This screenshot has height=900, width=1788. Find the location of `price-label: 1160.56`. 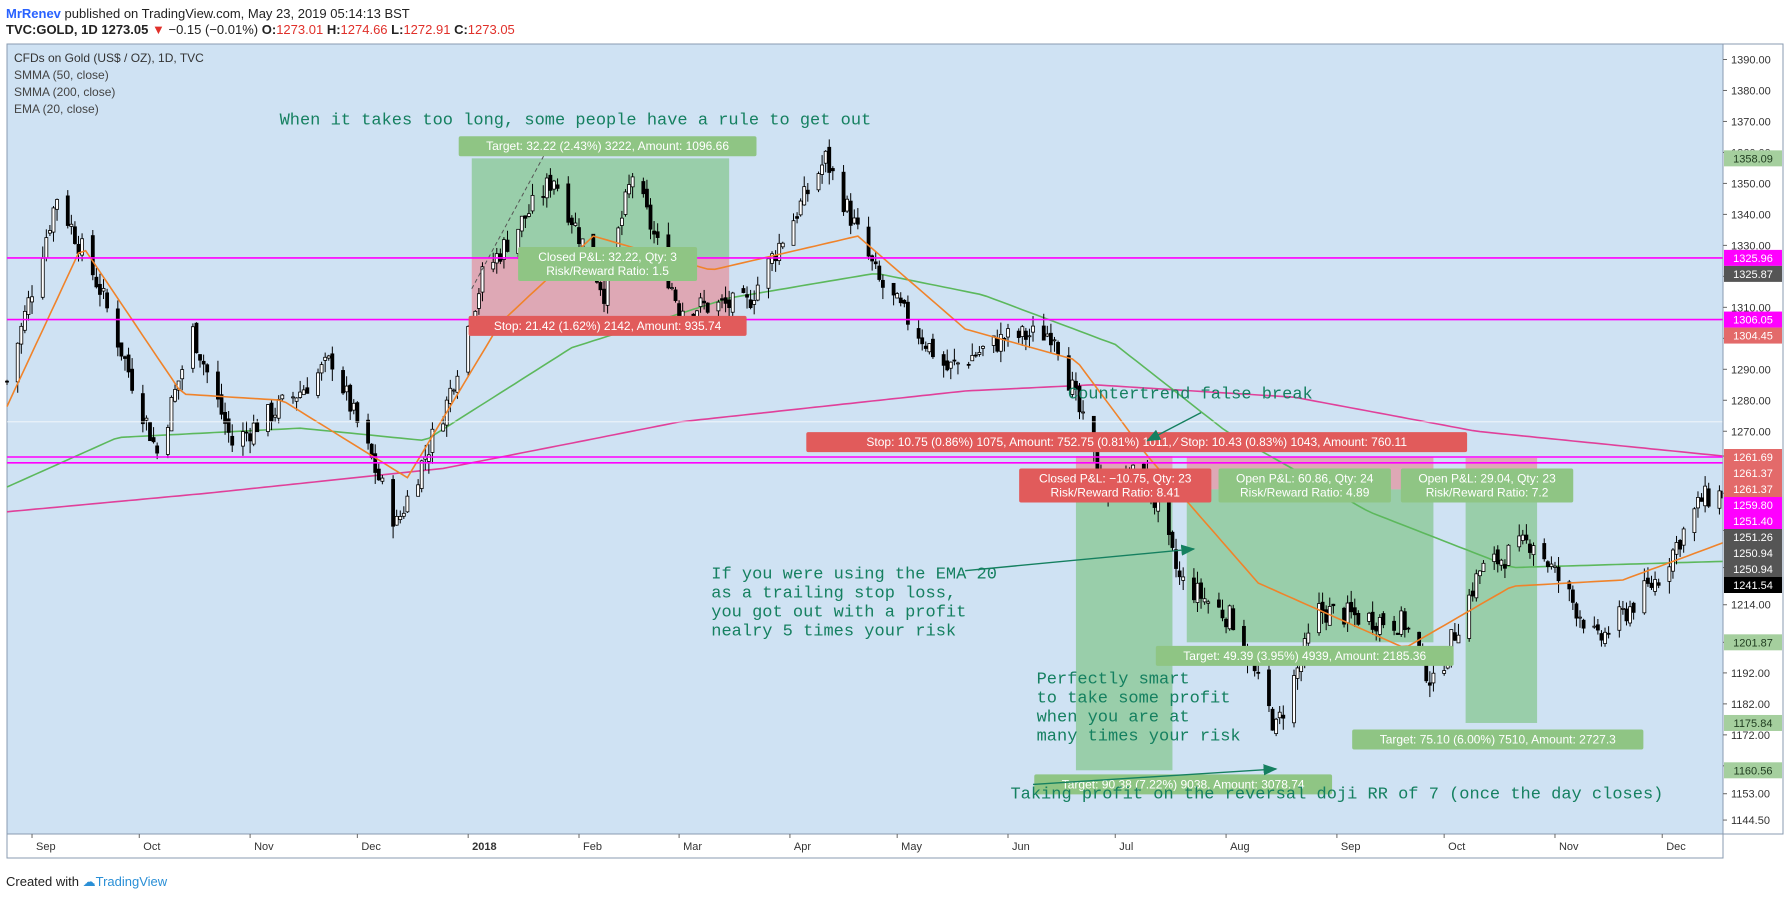

price-label: 1160.56 is located at coordinates (1753, 771).